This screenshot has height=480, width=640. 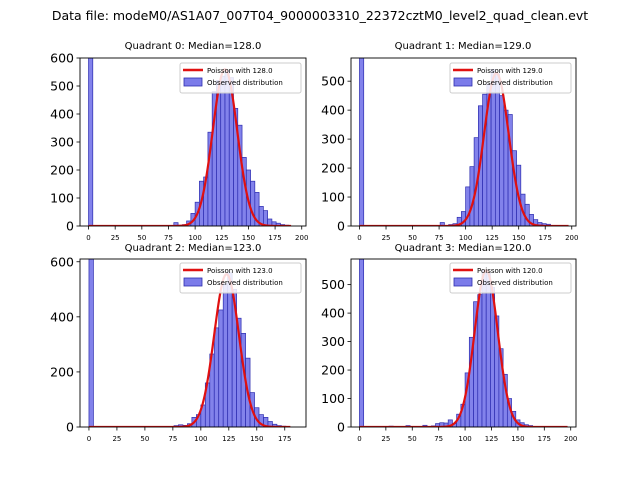 What do you see at coordinates (463, 248) in the screenshot?
I see `panel-title: Quadrant 3: Median=120.0` at bounding box center [463, 248].